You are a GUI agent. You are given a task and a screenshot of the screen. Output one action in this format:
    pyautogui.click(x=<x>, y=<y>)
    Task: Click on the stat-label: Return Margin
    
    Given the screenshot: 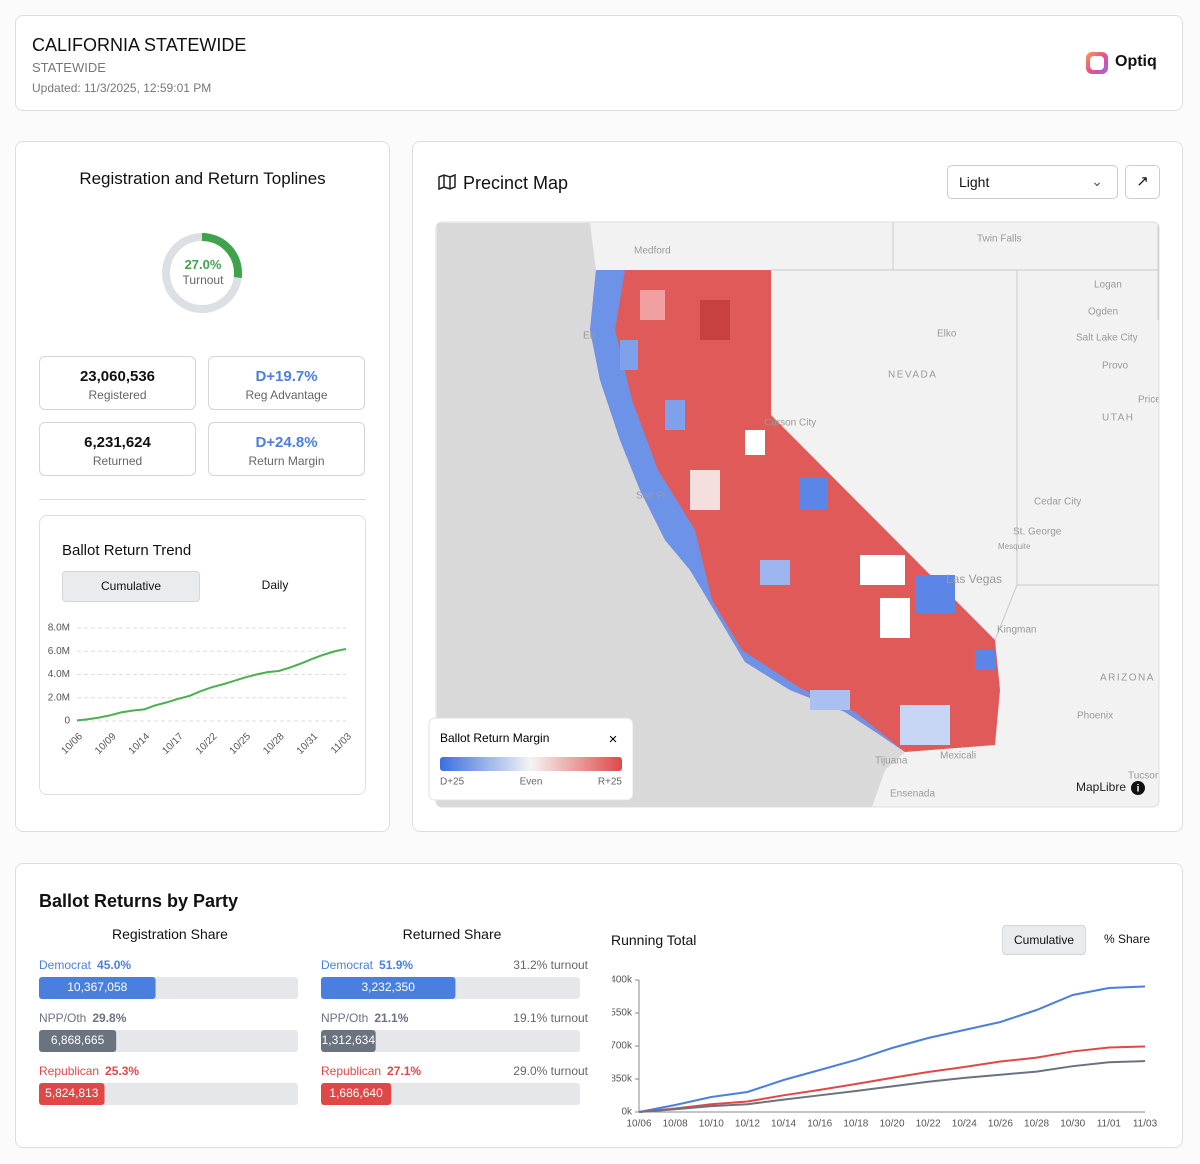 What is the action you would take?
    pyautogui.click(x=286, y=461)
    